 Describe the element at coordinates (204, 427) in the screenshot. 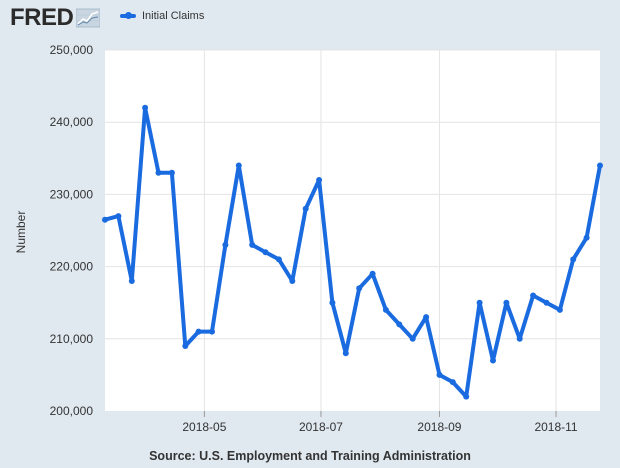

I see `x-tick-label: 2018-05` at that location.